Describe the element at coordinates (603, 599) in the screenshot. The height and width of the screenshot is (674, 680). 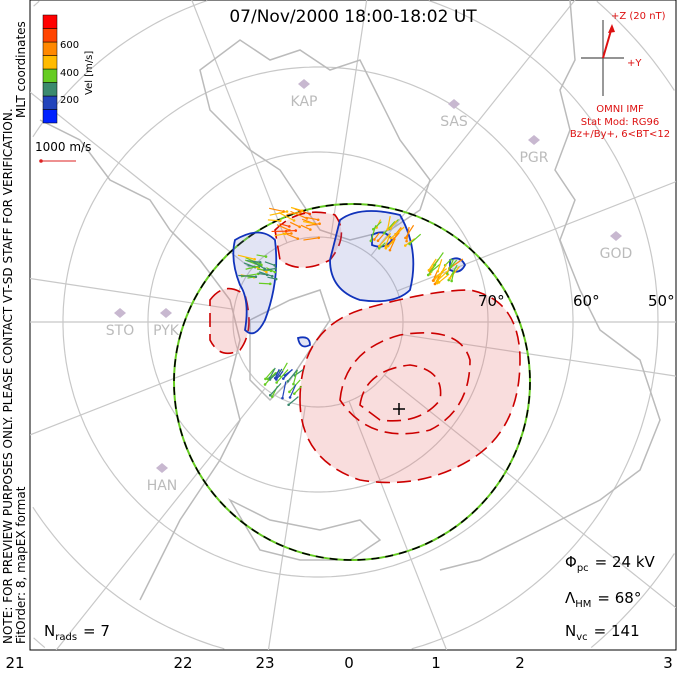
I see `hm-latitude: ΛHM = 68°` at that location.